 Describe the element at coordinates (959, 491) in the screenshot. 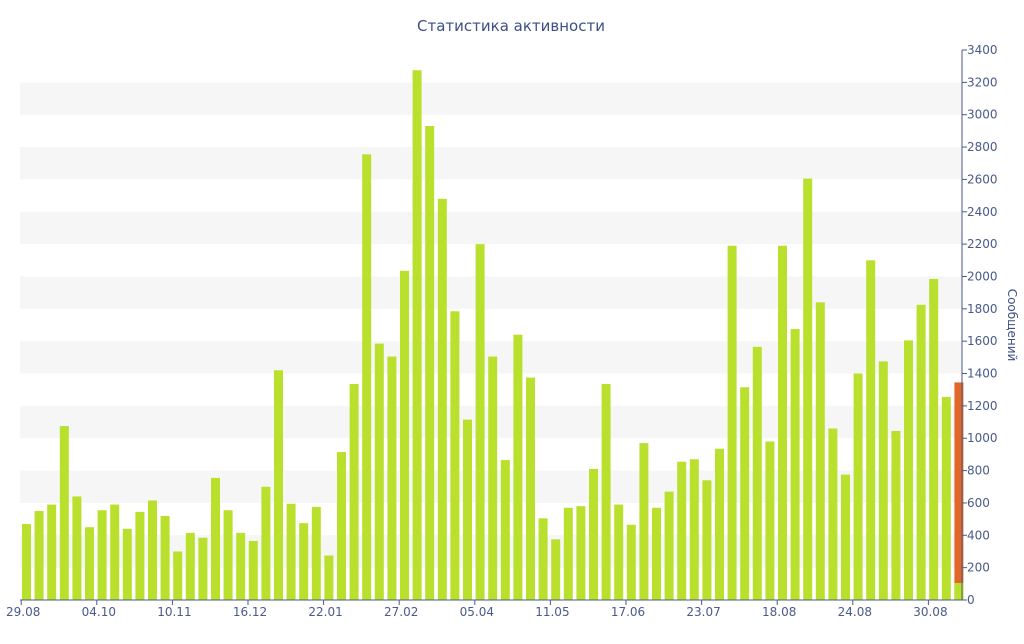

I see `bar-current` at that location.